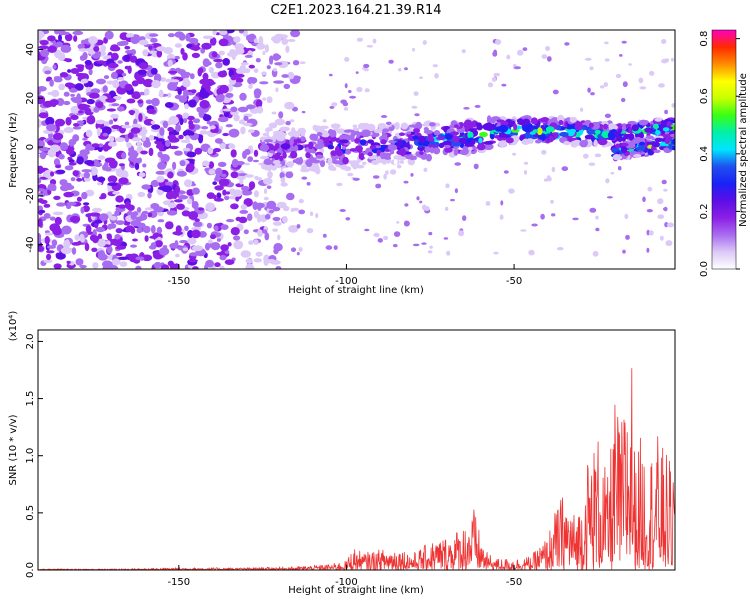 Image resolution: width=750 pixels, height=600 pixels. I want to click on y-tick-label: -40, so click(30, 244).